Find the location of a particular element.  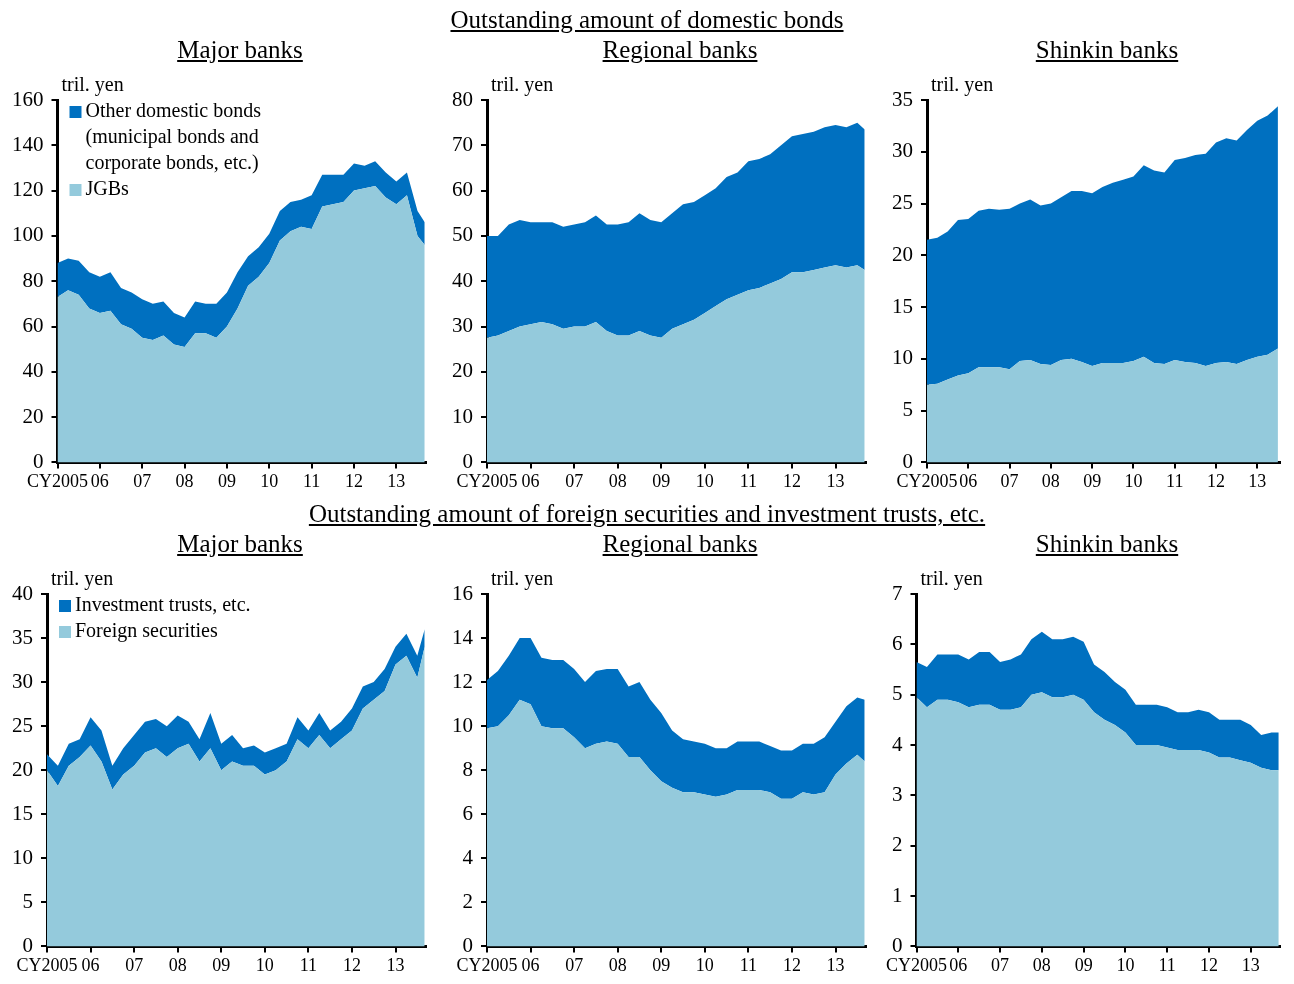

y-tick-label: 120 is located at coordinates (28, 189).